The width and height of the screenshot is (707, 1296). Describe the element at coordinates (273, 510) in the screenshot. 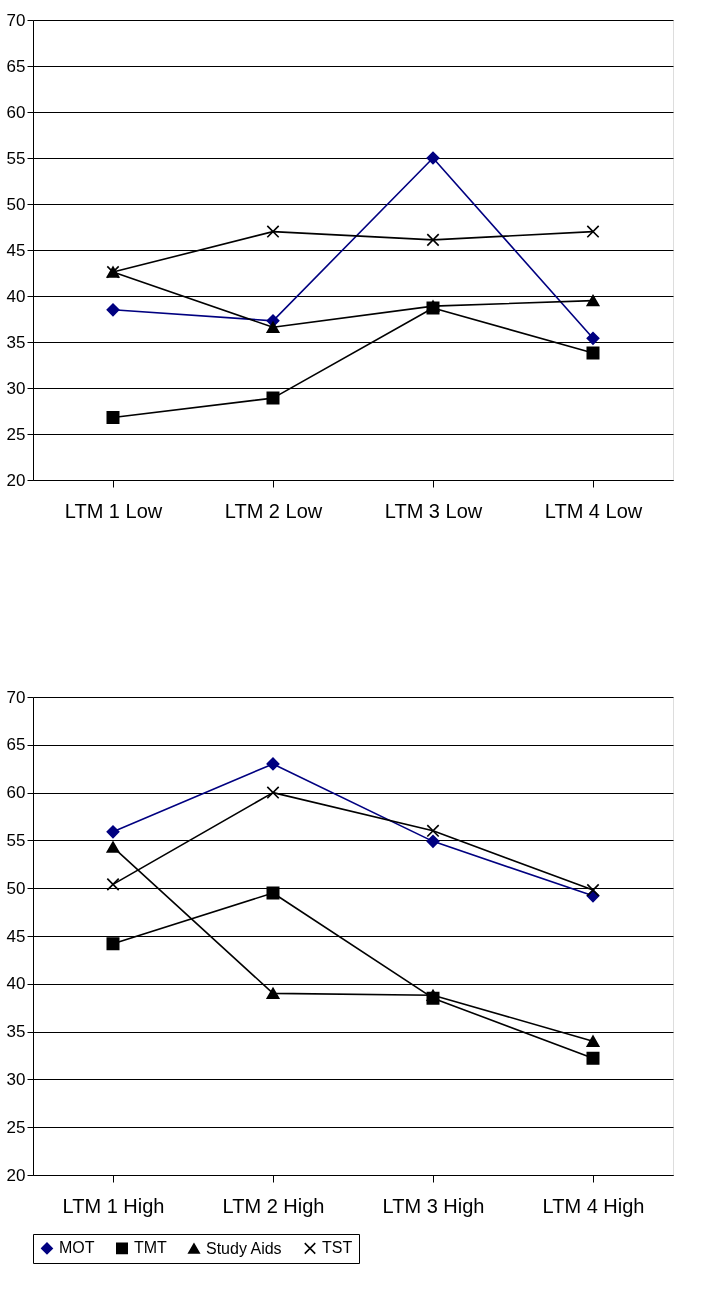

I see `x-tick-label: LTM 2 Low` at that location.